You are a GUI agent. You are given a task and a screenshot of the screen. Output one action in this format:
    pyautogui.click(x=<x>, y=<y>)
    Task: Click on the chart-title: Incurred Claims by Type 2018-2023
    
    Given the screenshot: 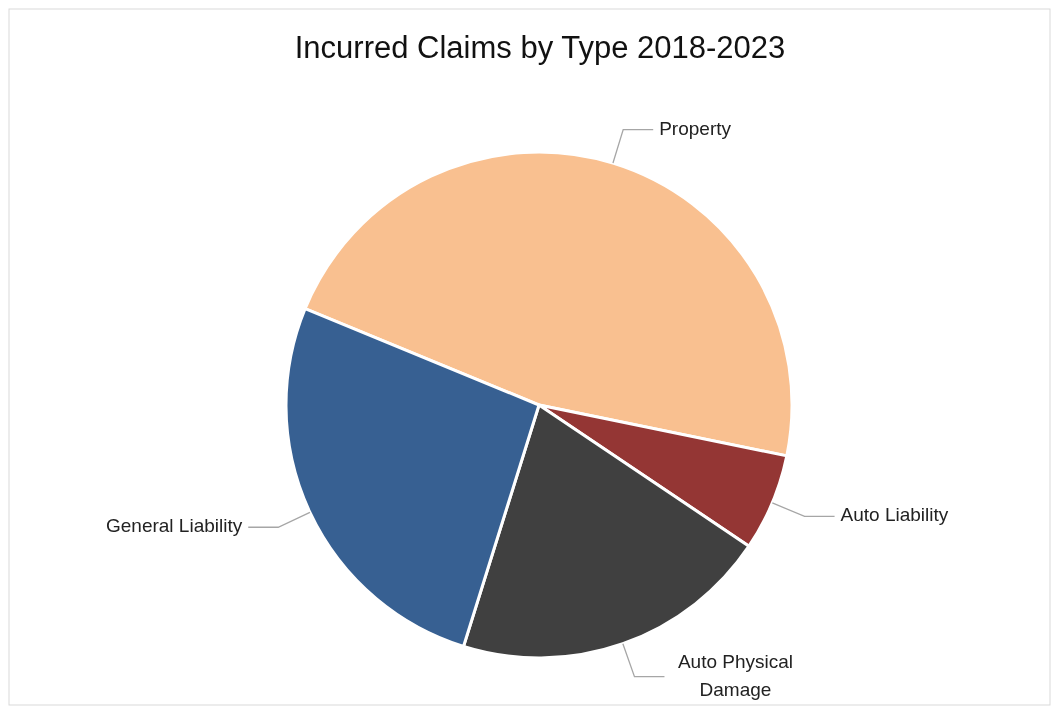 What is the action you would take?
    pyautogui.click(x=540, y=47)
    